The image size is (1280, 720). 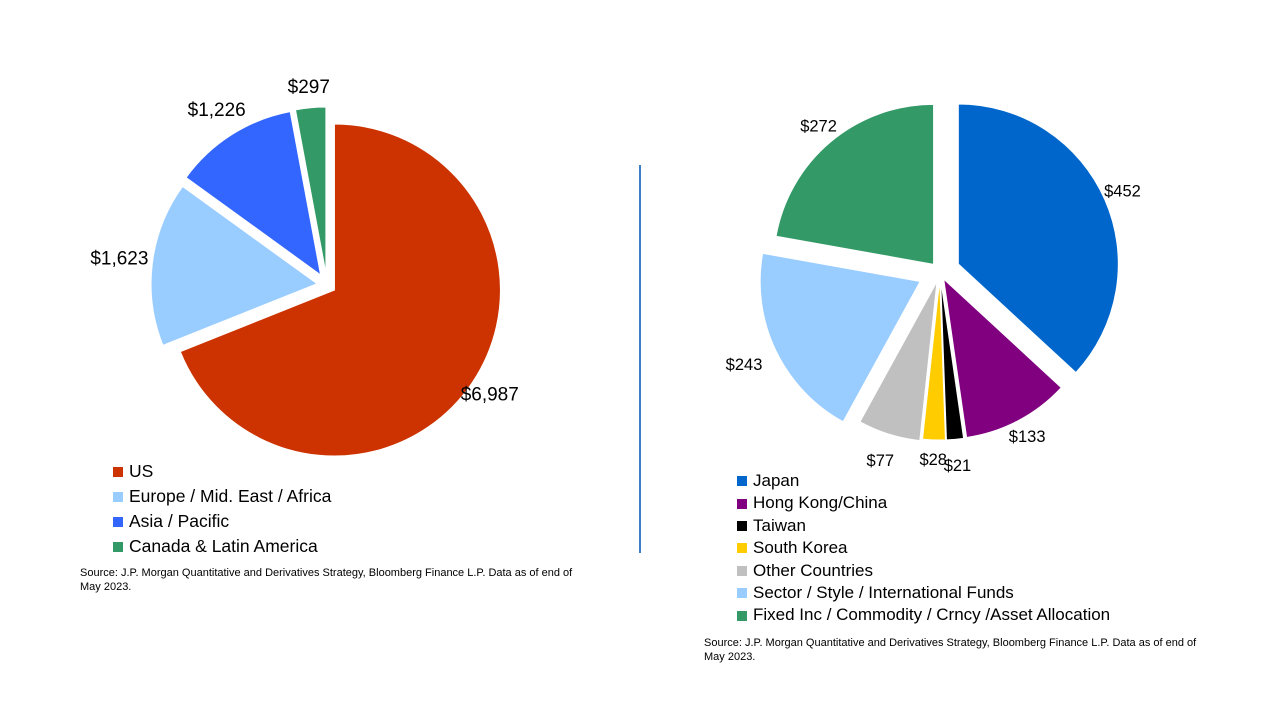 I want to click on data-label-hong-kong-china: $133, so click(x=1027, y=437).